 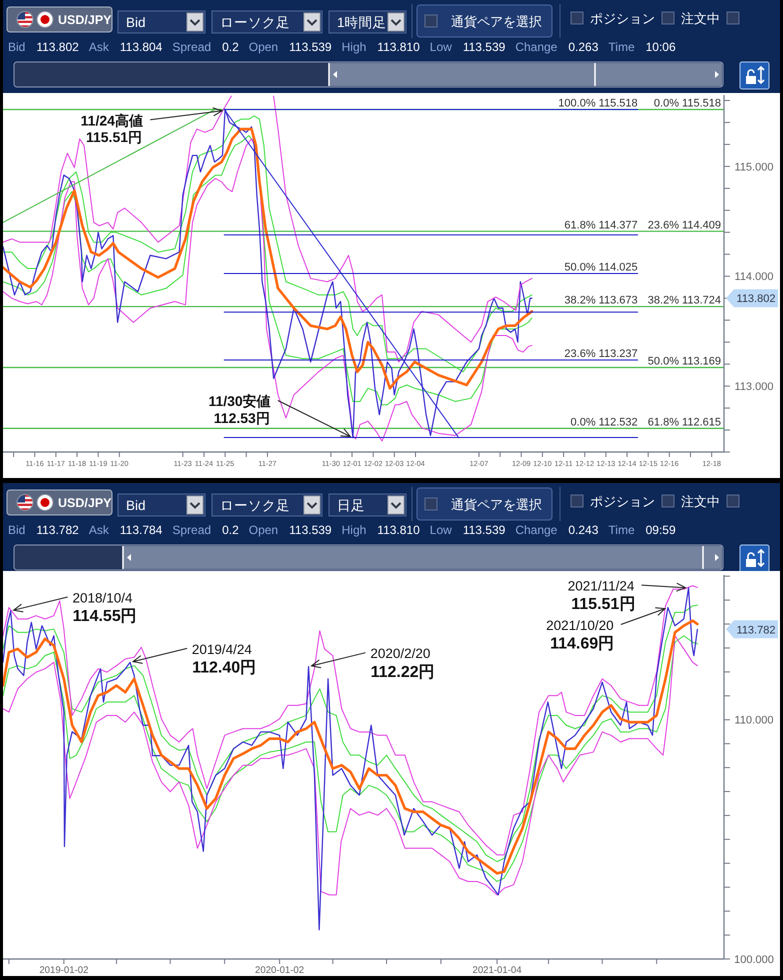 What do you see at coordinates (687, 104) in the screenshot?
I see `ref-line-label: 0.0% 115.518` at bounding box center [687, 104].